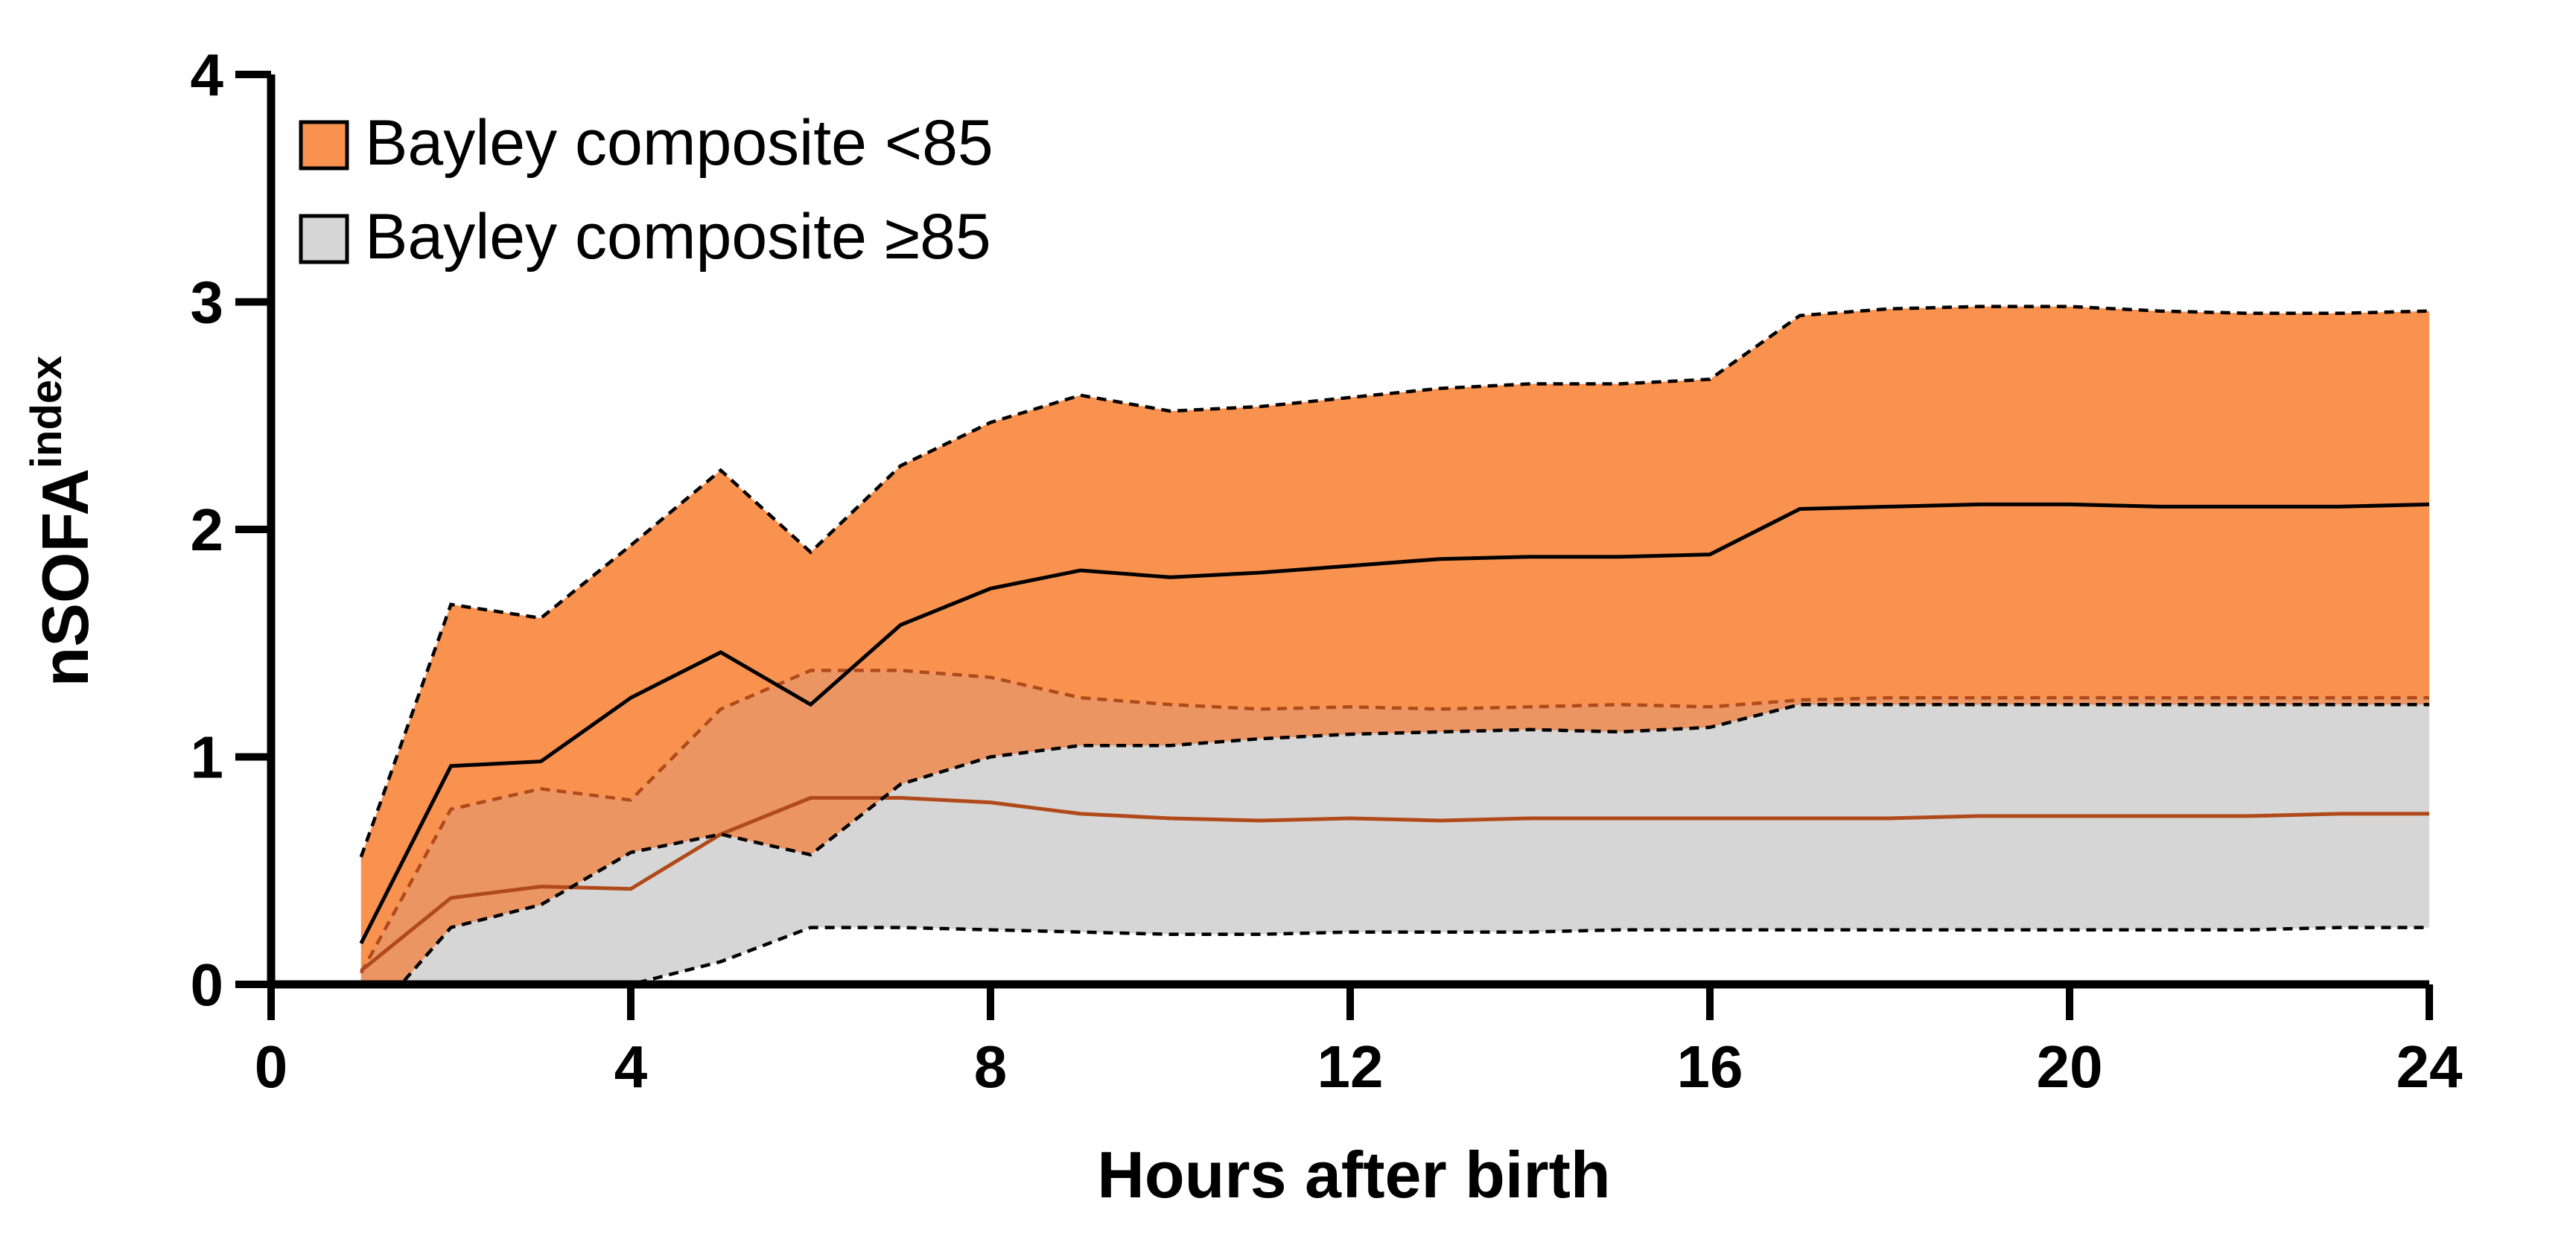  I want to click on series-2-mean-line, so click(1394, 884).